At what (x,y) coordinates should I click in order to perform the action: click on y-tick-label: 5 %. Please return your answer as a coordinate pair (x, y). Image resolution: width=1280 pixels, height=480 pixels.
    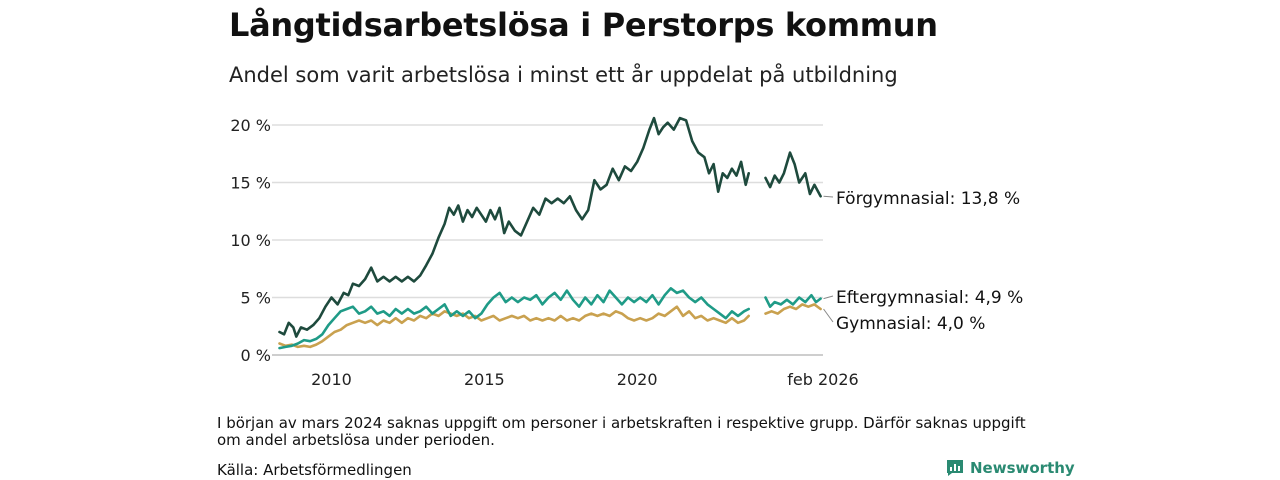
    Looking at the image, I should click on (256, 298).